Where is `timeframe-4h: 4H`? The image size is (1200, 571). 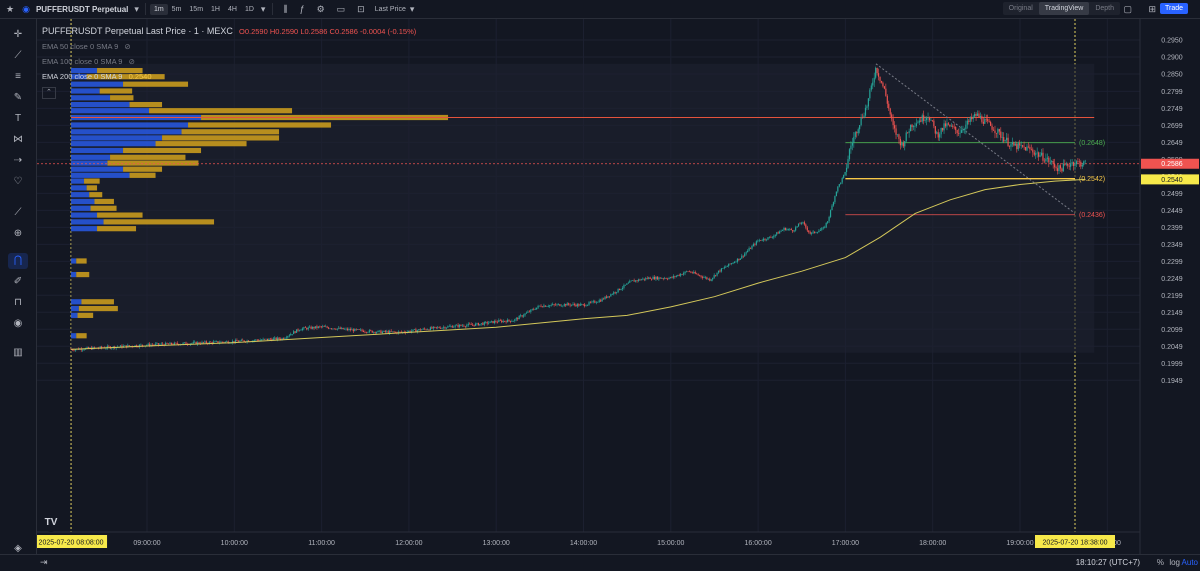
timeframe-4h: 4H is located at coordinates (232, 9).